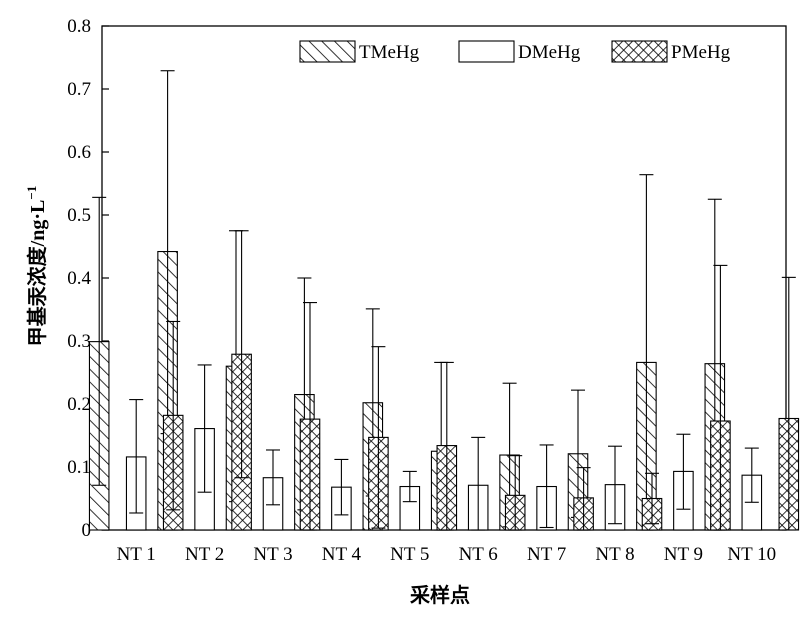 The height and width of the screenshot is (625, 800). Describe the element at coordinates (614, 554) in the screenshot. I see `x-tick-label: NT 8` at that location.